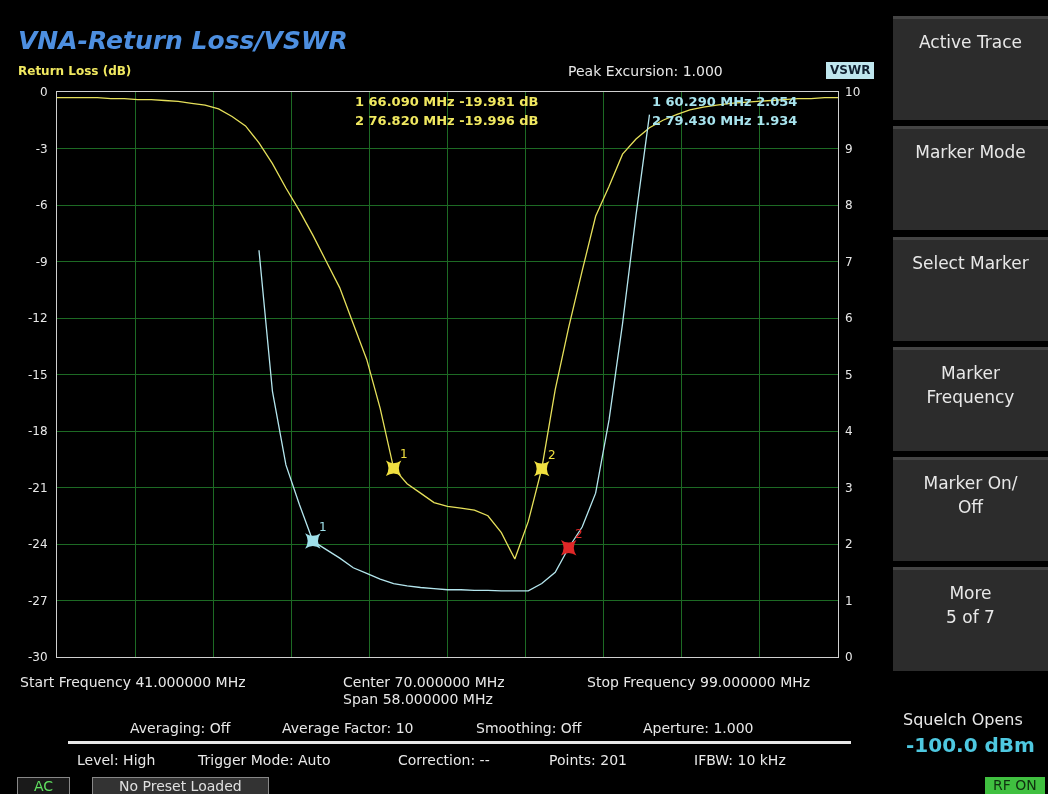 The image size is (1048, 794). I want to click on y-tick-label: -12, so click(37, 318).